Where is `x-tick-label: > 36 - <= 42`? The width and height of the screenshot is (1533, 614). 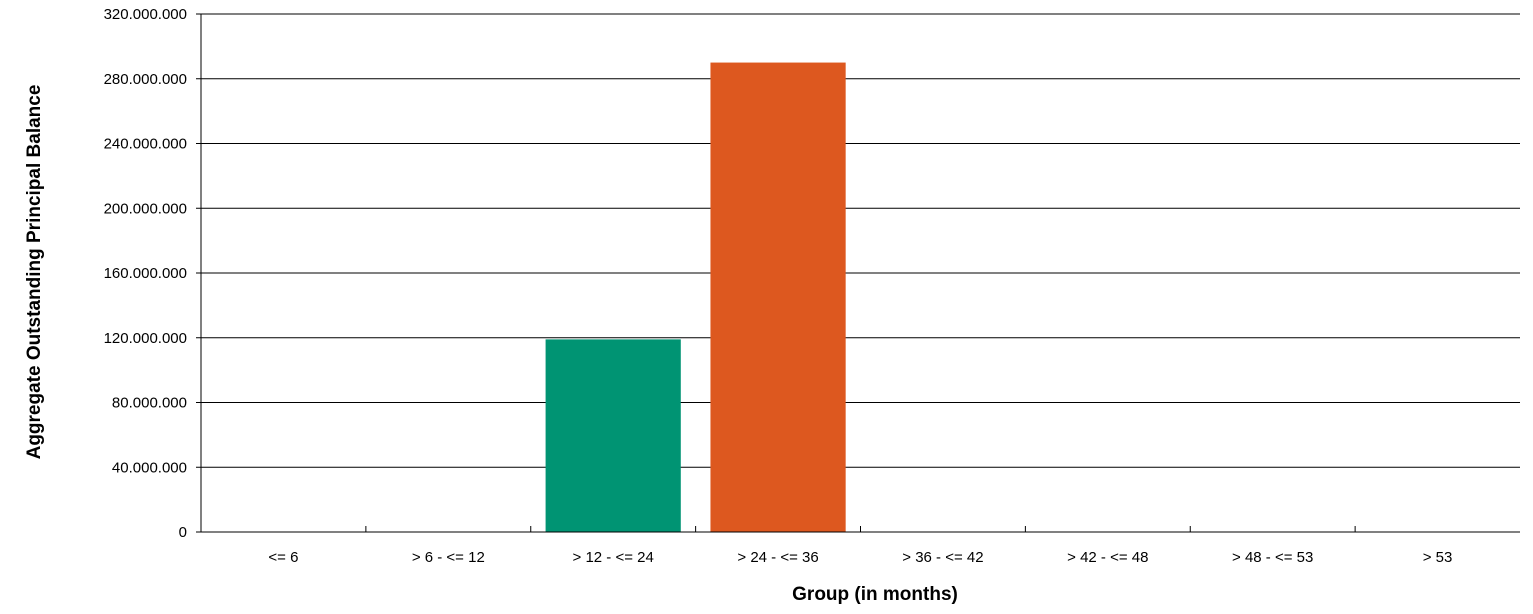
x-tick-label: > 36 - <= 42 is located at coordinates (942, 557).